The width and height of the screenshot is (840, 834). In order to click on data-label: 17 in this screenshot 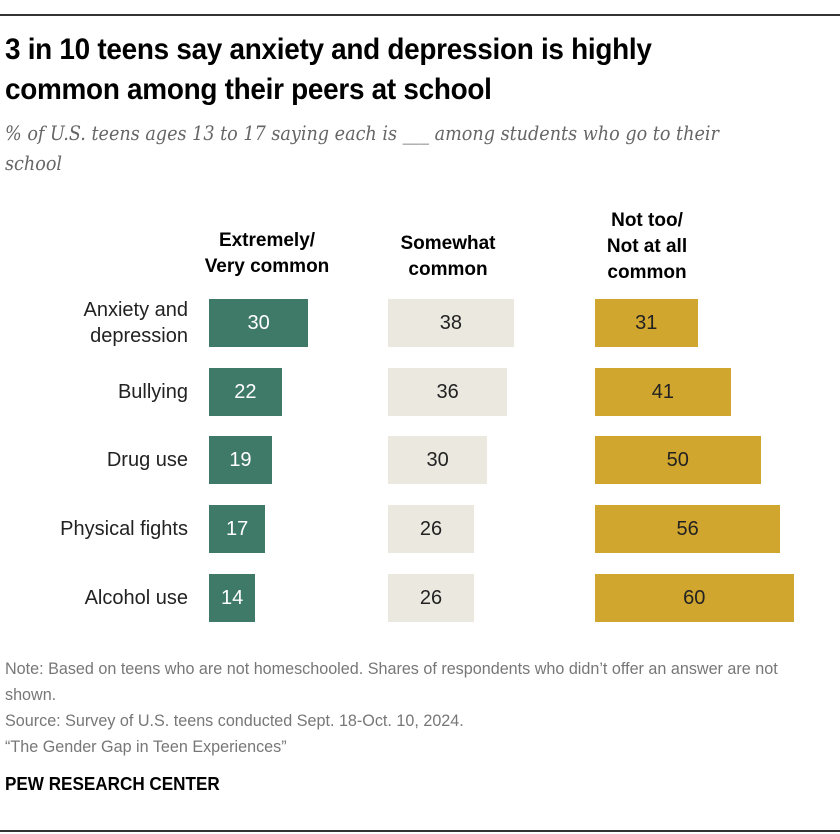, I will do `click(237, 529)`.